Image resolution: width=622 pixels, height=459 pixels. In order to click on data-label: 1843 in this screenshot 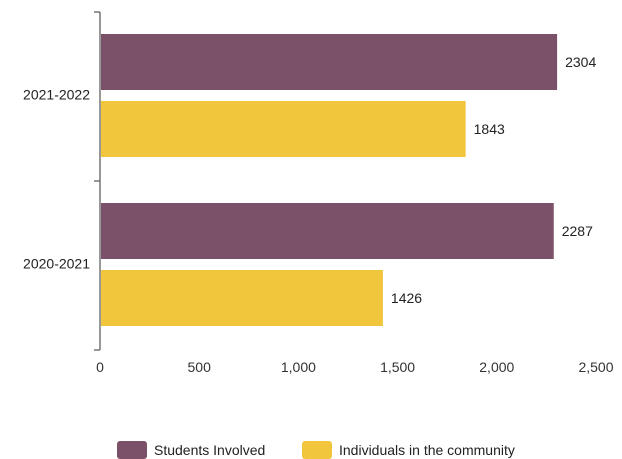, I will do `click(489, 129)`.